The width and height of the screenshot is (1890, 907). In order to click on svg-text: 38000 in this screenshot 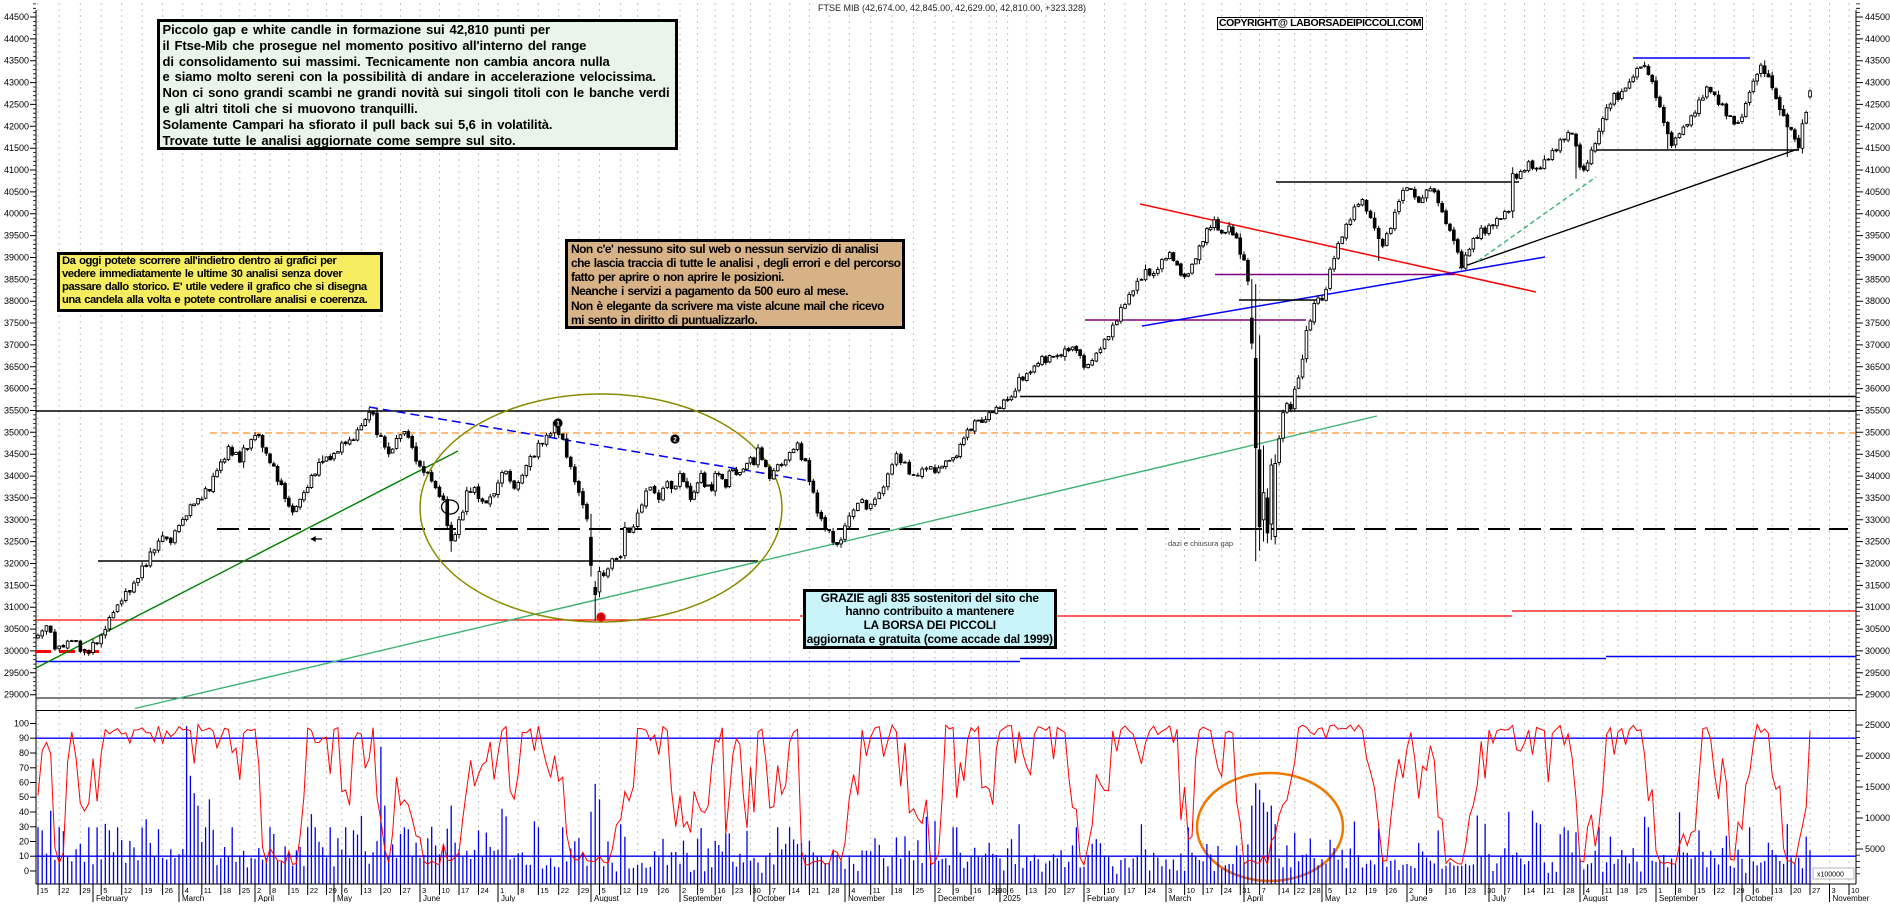, I will do `click(16, 301)`.